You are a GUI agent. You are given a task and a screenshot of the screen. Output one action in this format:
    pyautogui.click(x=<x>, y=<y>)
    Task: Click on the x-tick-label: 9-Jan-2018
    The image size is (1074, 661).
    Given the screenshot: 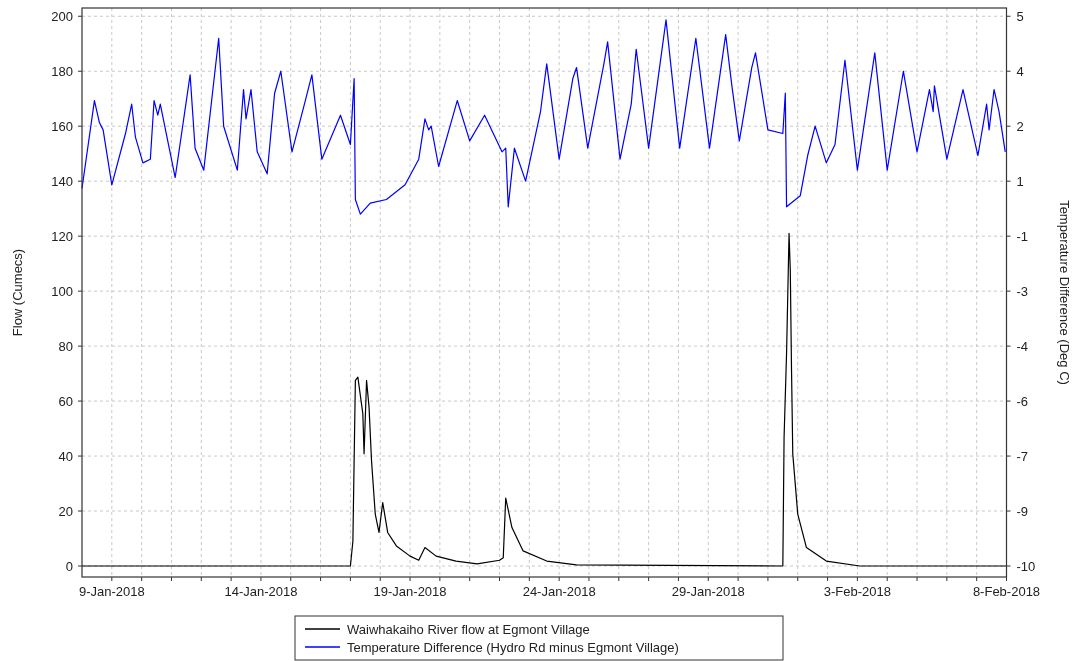 What is the action you would take?
    pyautogui.click(x=111, y=591)
    